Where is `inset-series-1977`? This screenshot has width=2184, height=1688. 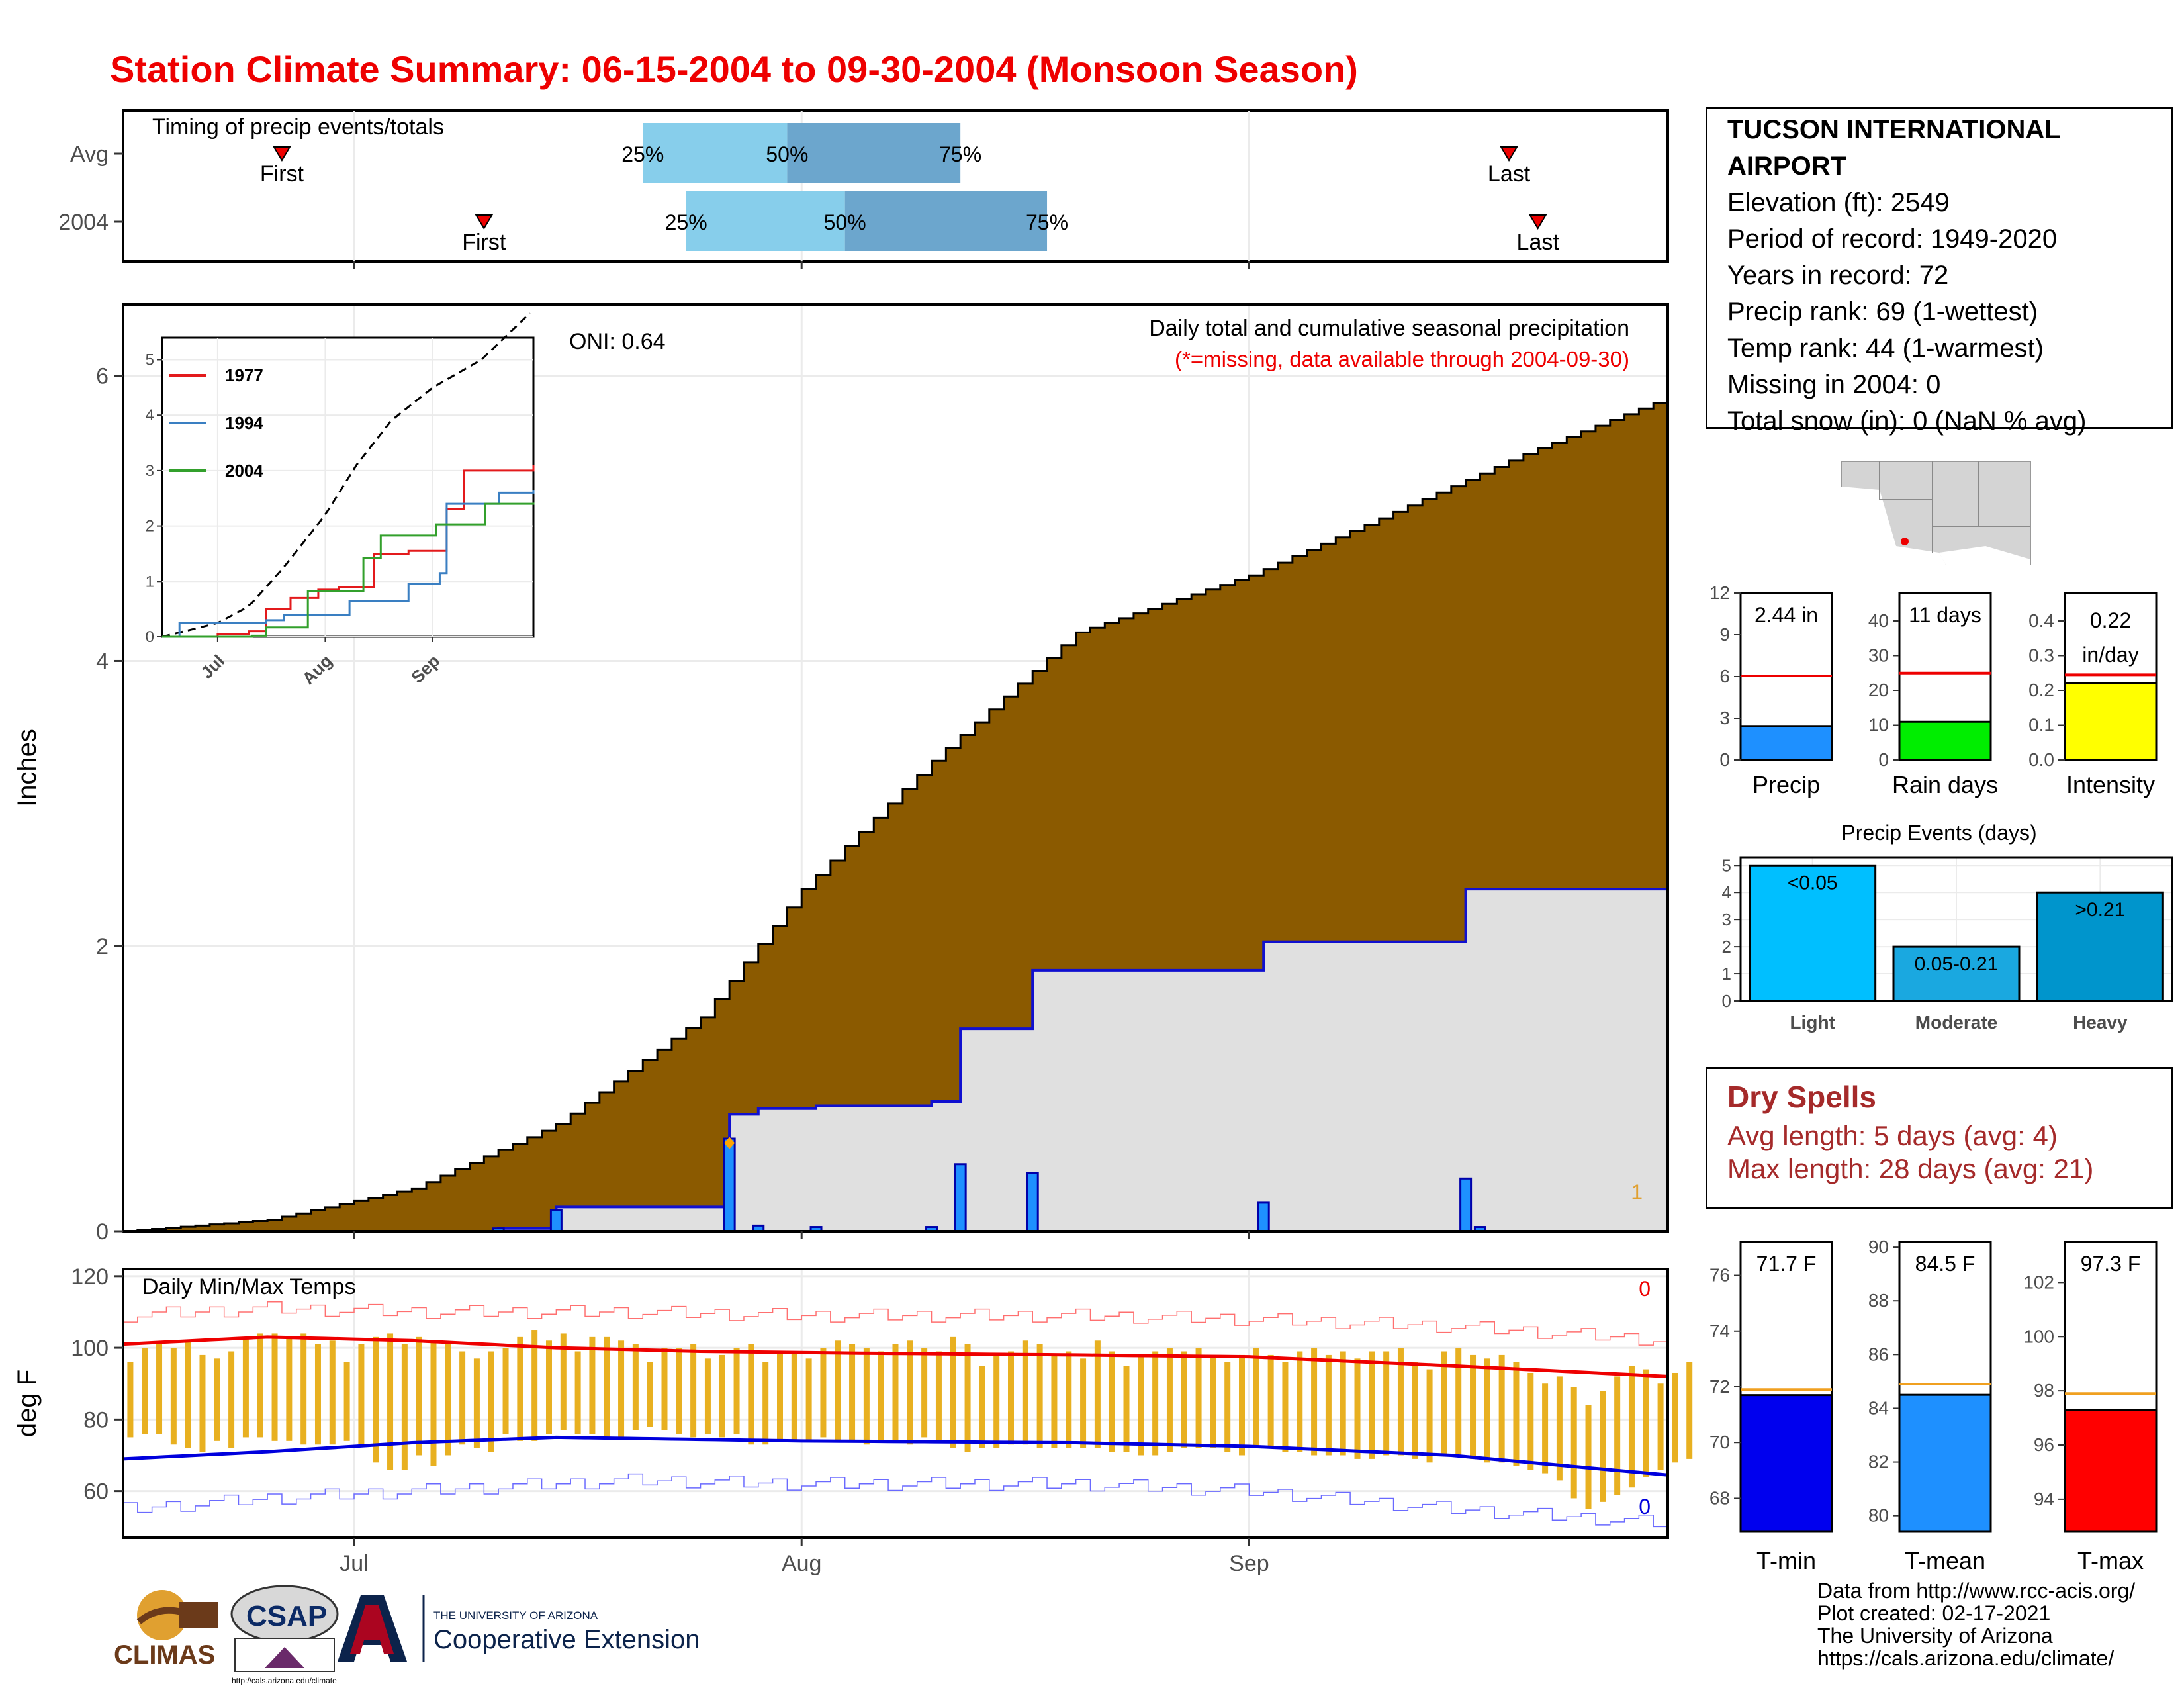 inset-series-1977 is located at coordinates (348, 551).